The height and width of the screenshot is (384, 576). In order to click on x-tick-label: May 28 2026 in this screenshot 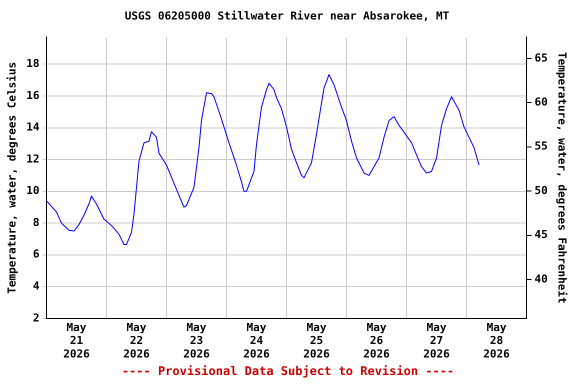, I will do `click(496, 340)`.